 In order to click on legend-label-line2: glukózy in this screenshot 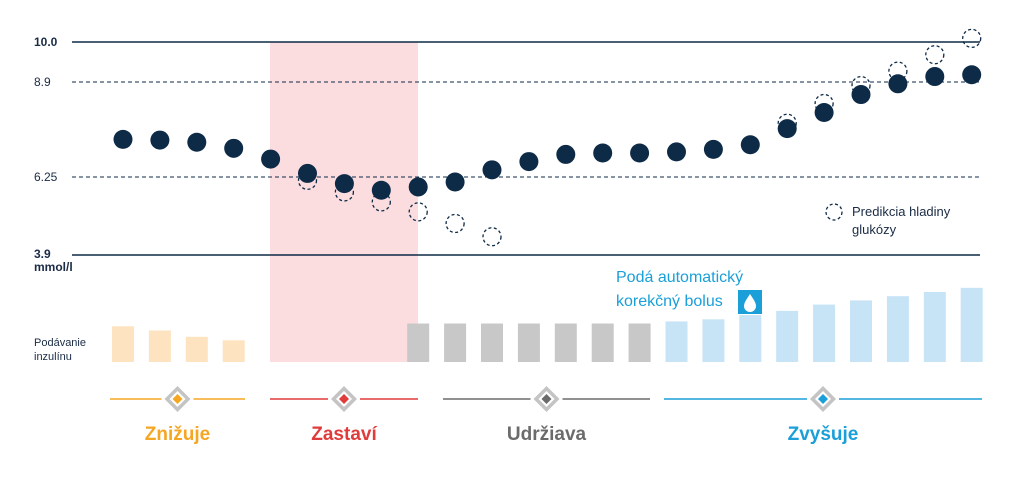, I will do `click(874, 229)`.